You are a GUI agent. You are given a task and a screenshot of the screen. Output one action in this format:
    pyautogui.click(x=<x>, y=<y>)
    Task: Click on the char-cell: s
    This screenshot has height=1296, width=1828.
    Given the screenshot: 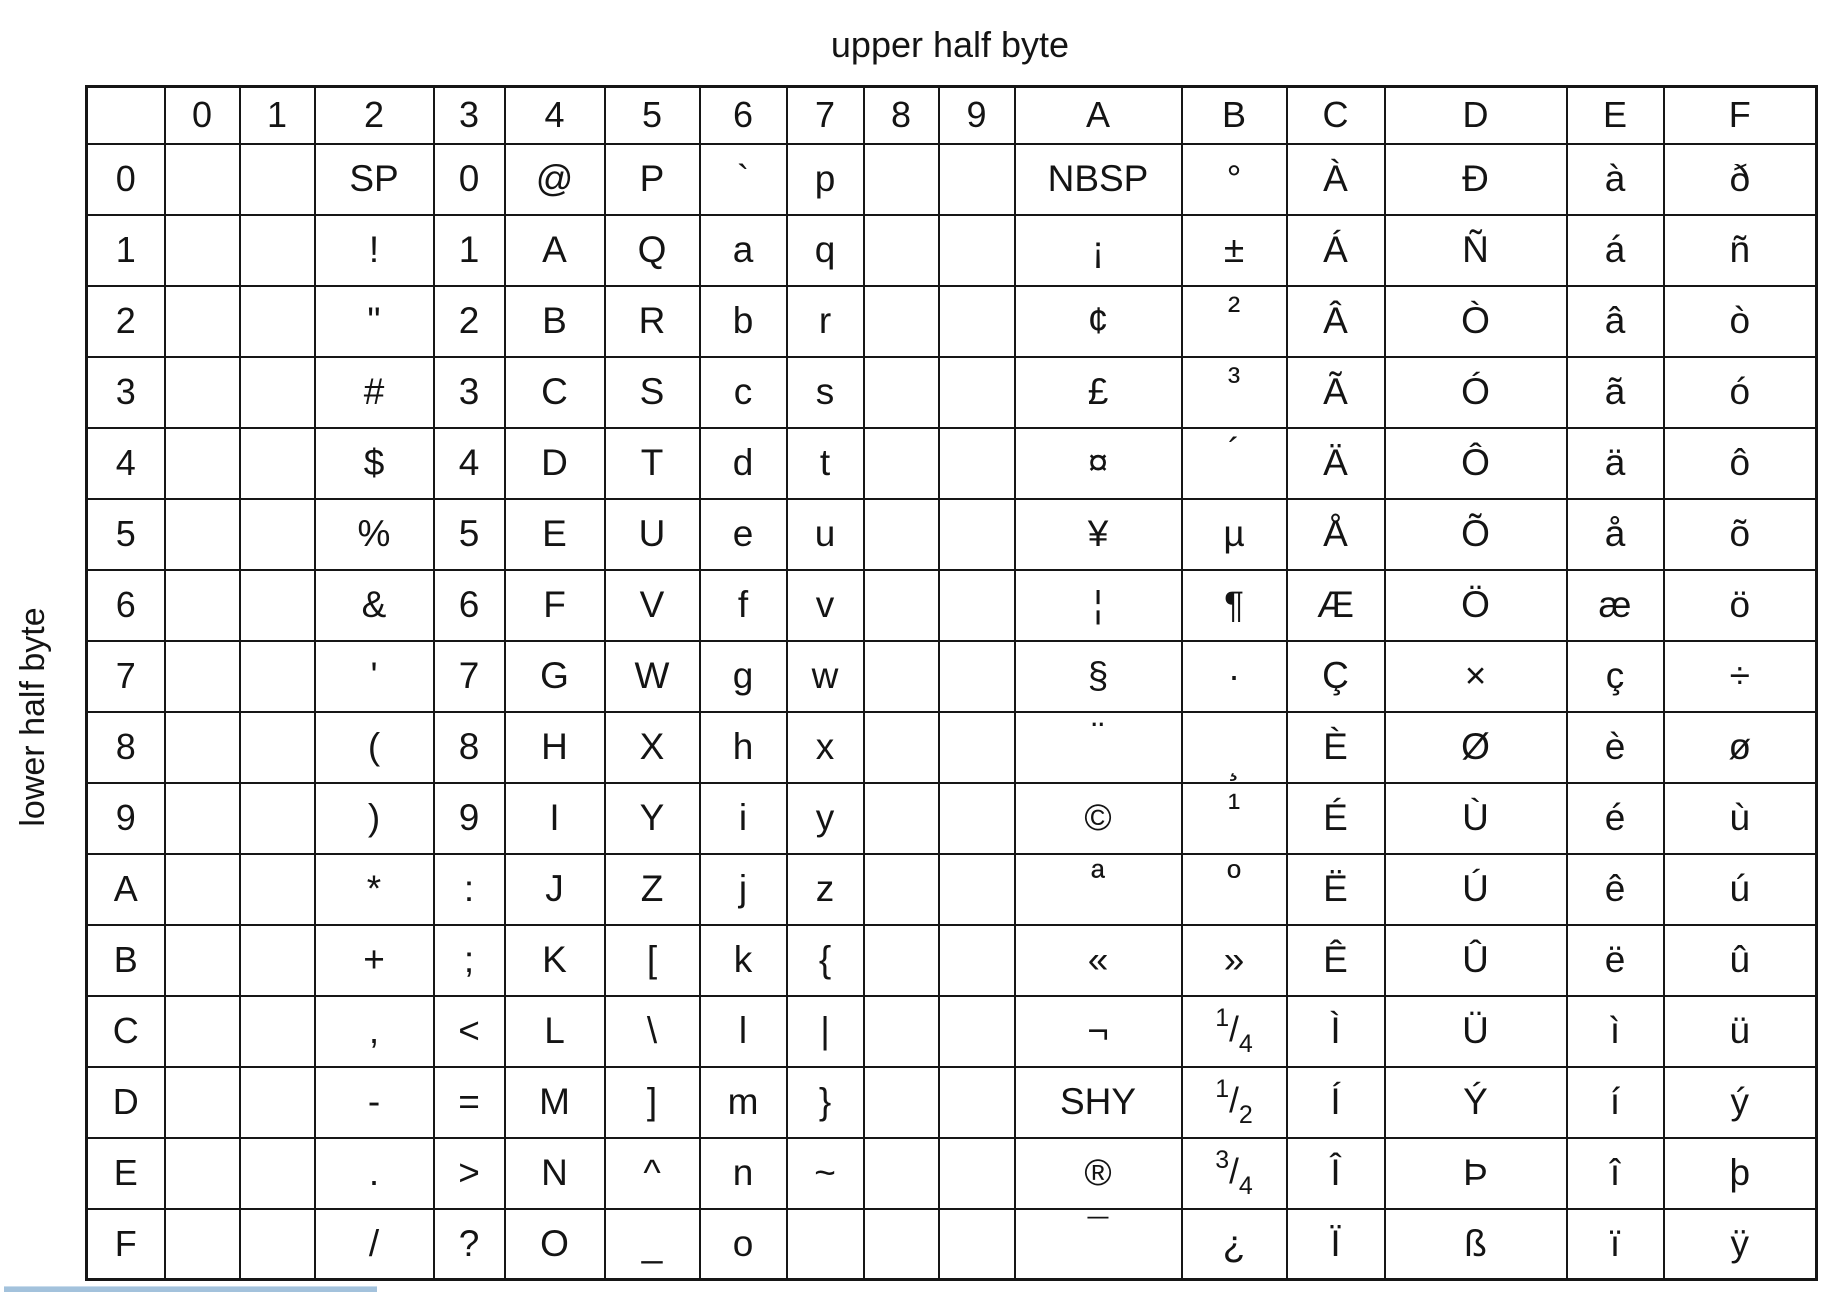 What is the action you would take?
    pyautogui.click(x=825, y=392)
    